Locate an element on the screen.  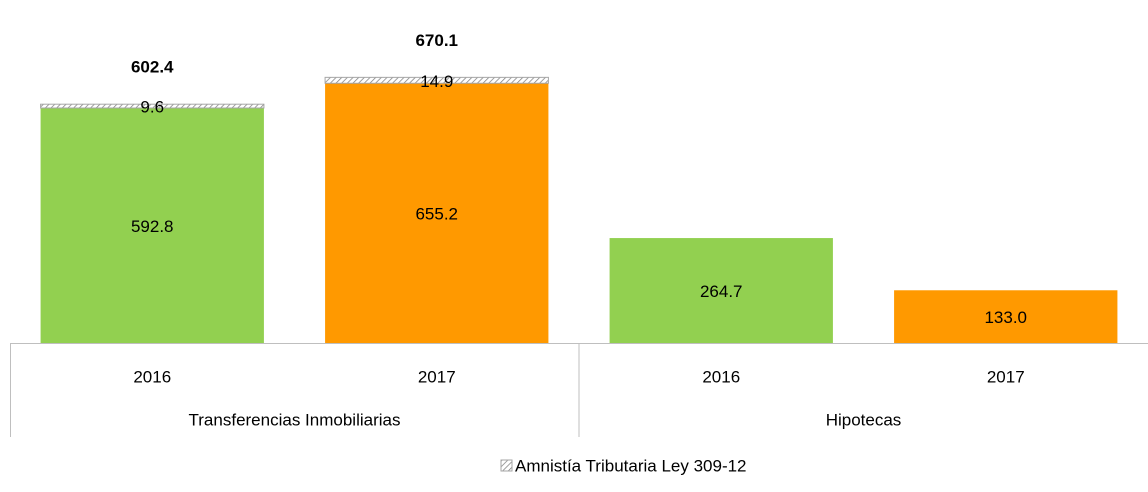
legend-label: Amnistía Tributaria Ley 309-12 is located at coordinates (631, 465).